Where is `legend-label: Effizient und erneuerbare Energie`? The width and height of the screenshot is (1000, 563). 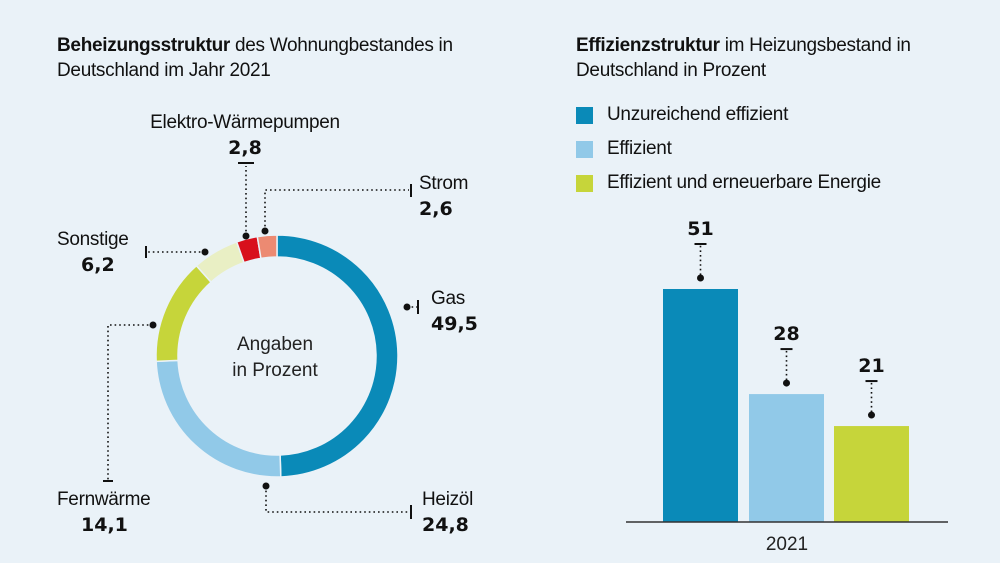 legend-label: Effizient und erneuerbare Energie is located at coordinates (744, 182).